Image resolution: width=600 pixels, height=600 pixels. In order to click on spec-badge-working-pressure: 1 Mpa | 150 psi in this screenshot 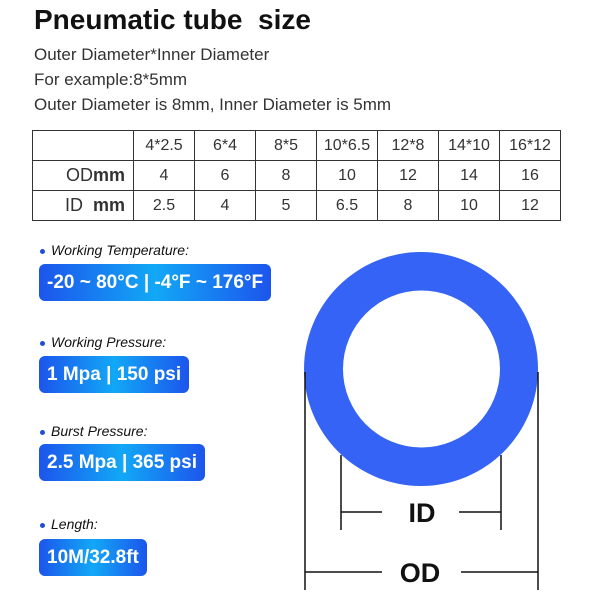, I will do `click(114, 374)`.